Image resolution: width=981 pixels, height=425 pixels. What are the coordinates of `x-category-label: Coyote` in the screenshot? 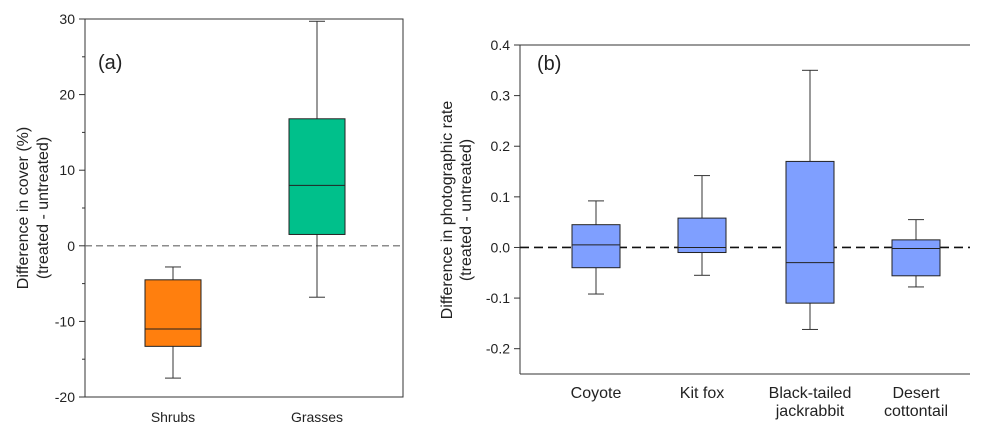 It's located at (596, 393).